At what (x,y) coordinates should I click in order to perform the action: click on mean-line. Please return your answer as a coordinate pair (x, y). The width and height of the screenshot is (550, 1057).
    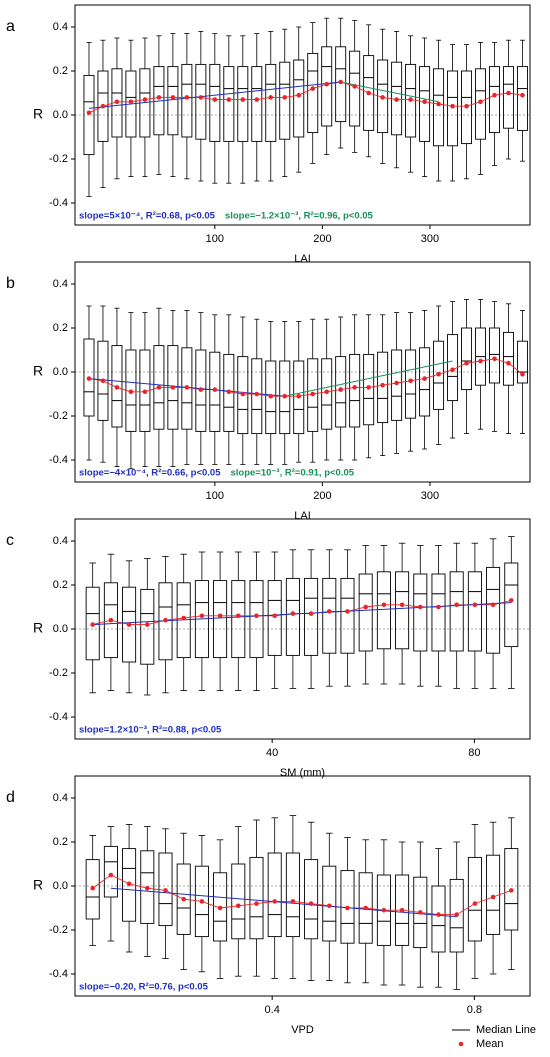
    Looking at the image, I should click on (302, 895).